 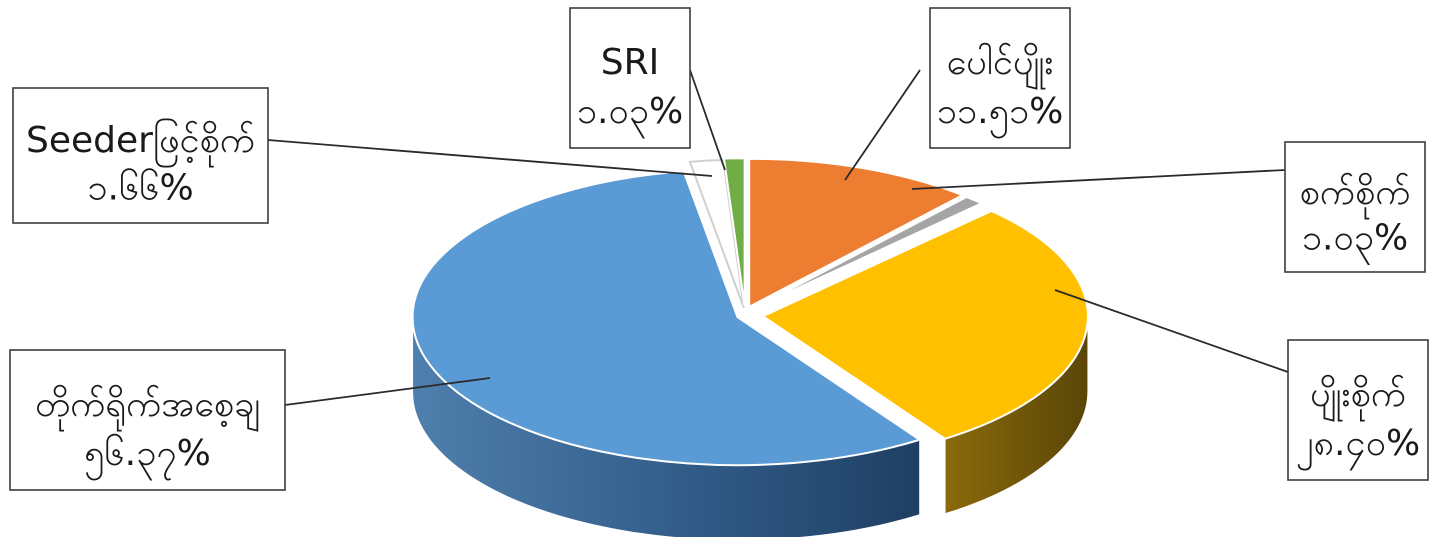 What do you see at coordinates (1358, 447) in the screenshot?
I see `data-label-value: ၂၈.၄၀%` at bounding box center [1358, 447].